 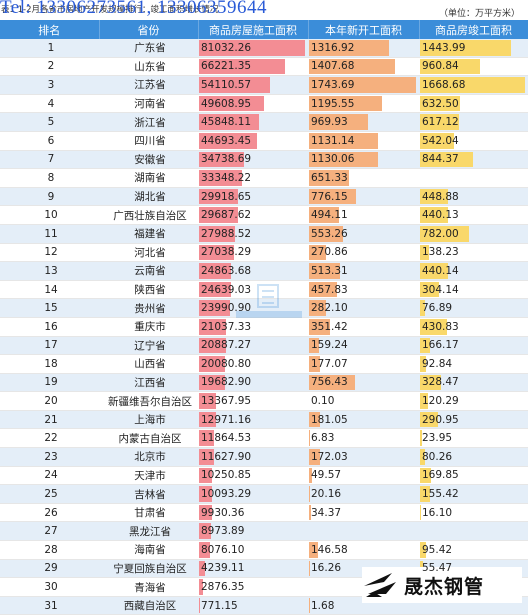 I want to click on completed-cell-value: 328.47, so click(x=439, y=382).